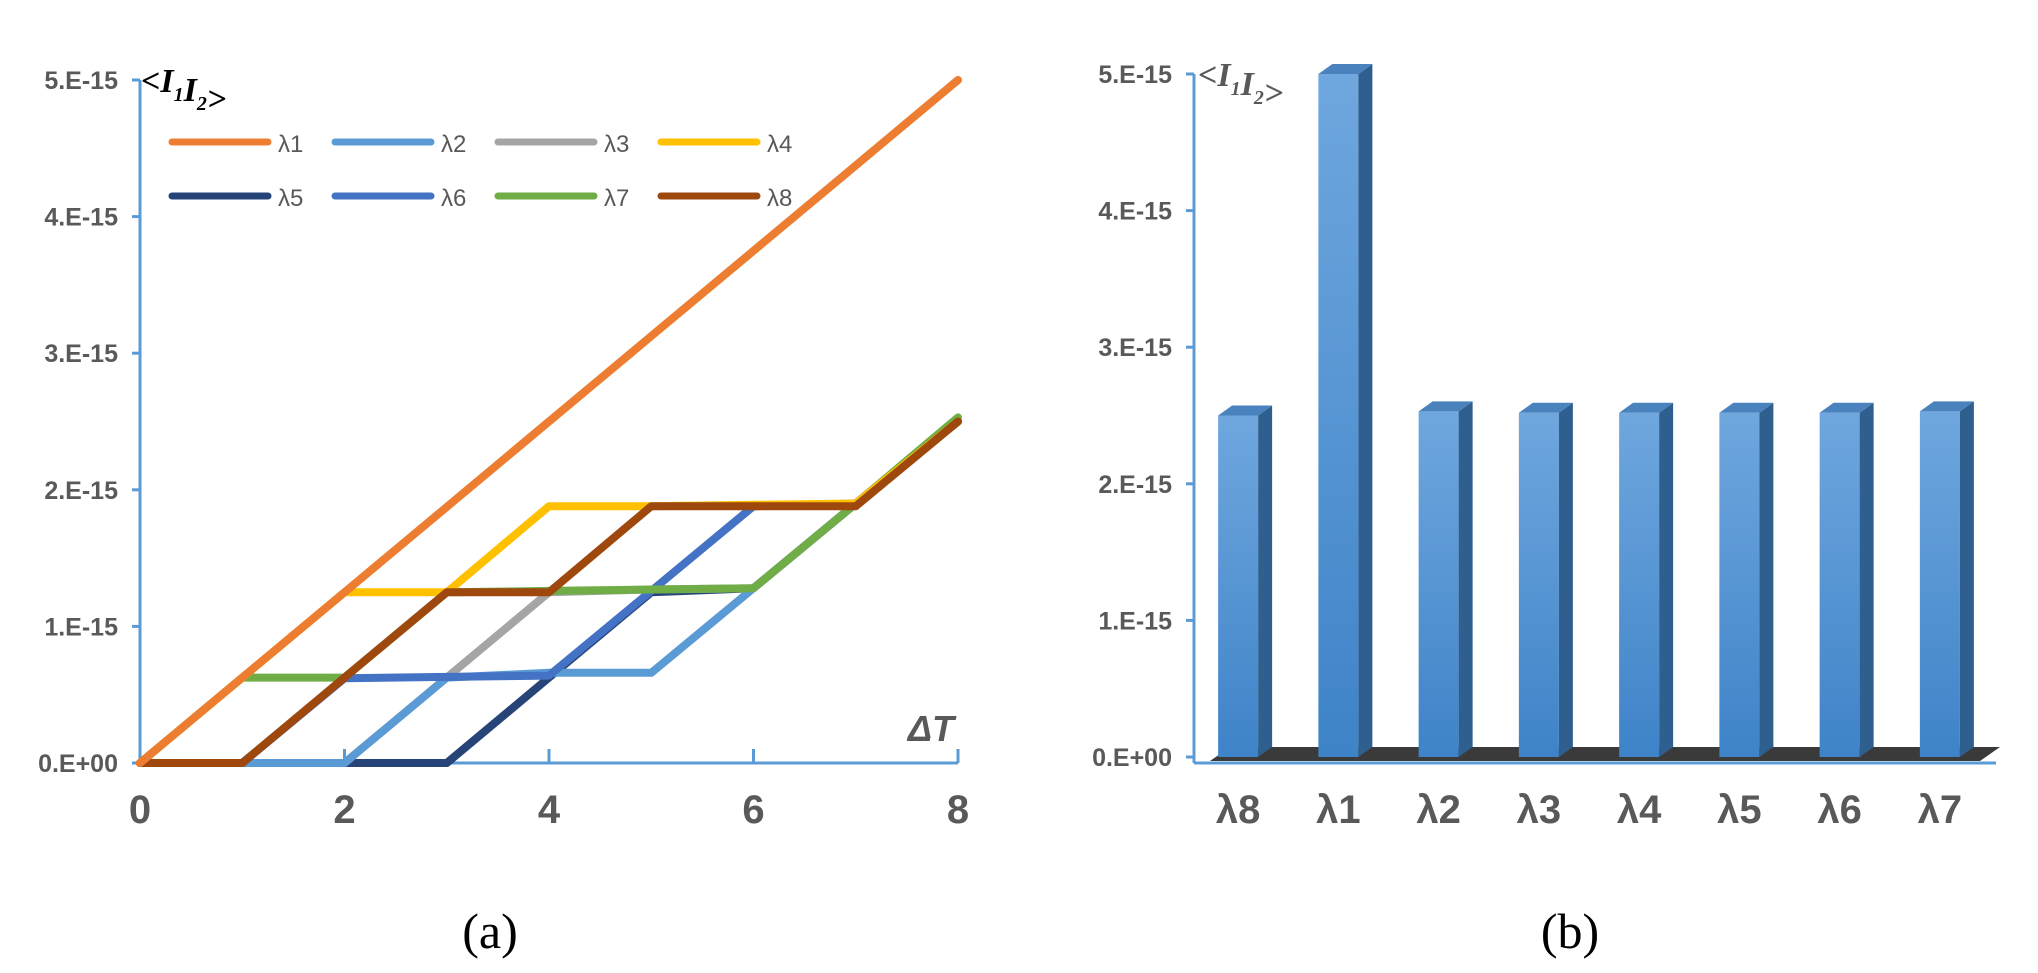 The image size is (2038, 973). I want to click on x-axis-label: ΔT, so click(931, 728).